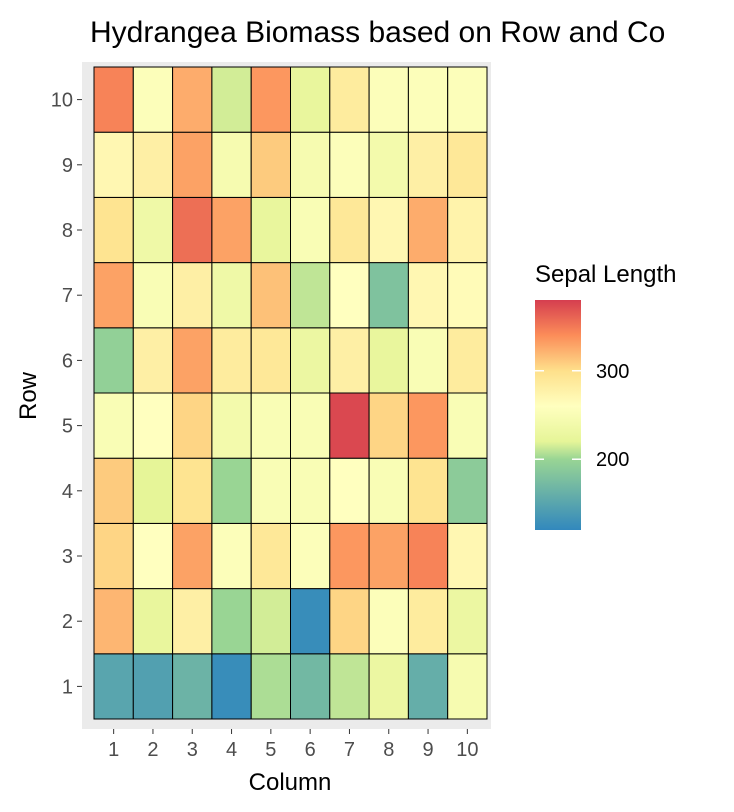 This screenshot has width=734, height=812. What do you see at coordinates (388, 425) in the screenshot?
I see `heatmap-cell-r5-c8` at bounding box center [388, 425].